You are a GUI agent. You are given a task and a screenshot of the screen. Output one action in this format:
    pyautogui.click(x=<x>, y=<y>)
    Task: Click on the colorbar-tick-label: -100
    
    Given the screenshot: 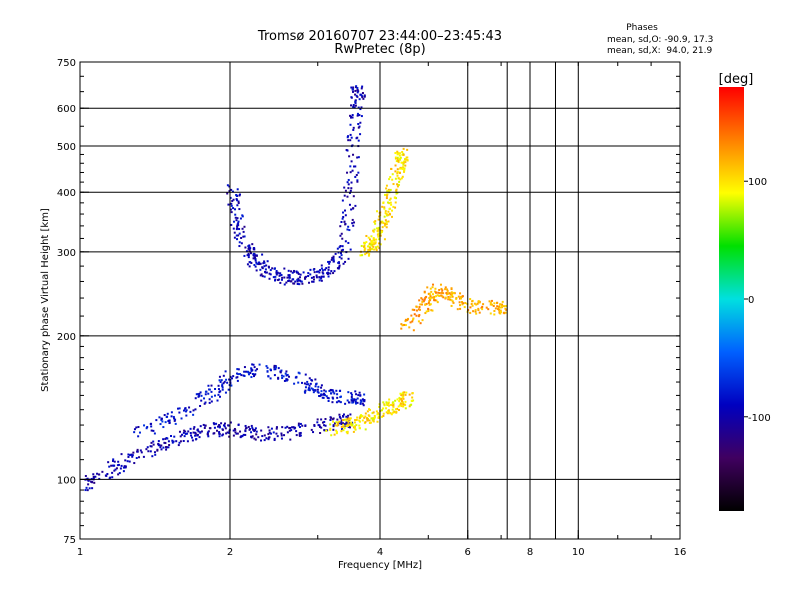 What is the action you would take?
    pyautogui.click(x=759, y=418)
    